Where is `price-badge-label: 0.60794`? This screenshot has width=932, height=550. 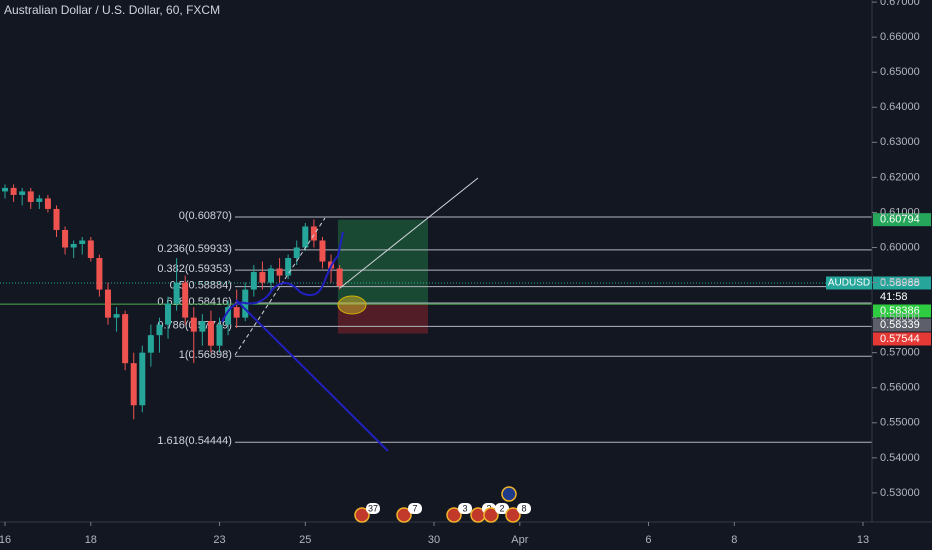 price-badge-label: 0.60794 is located at coordinates (900, 220).